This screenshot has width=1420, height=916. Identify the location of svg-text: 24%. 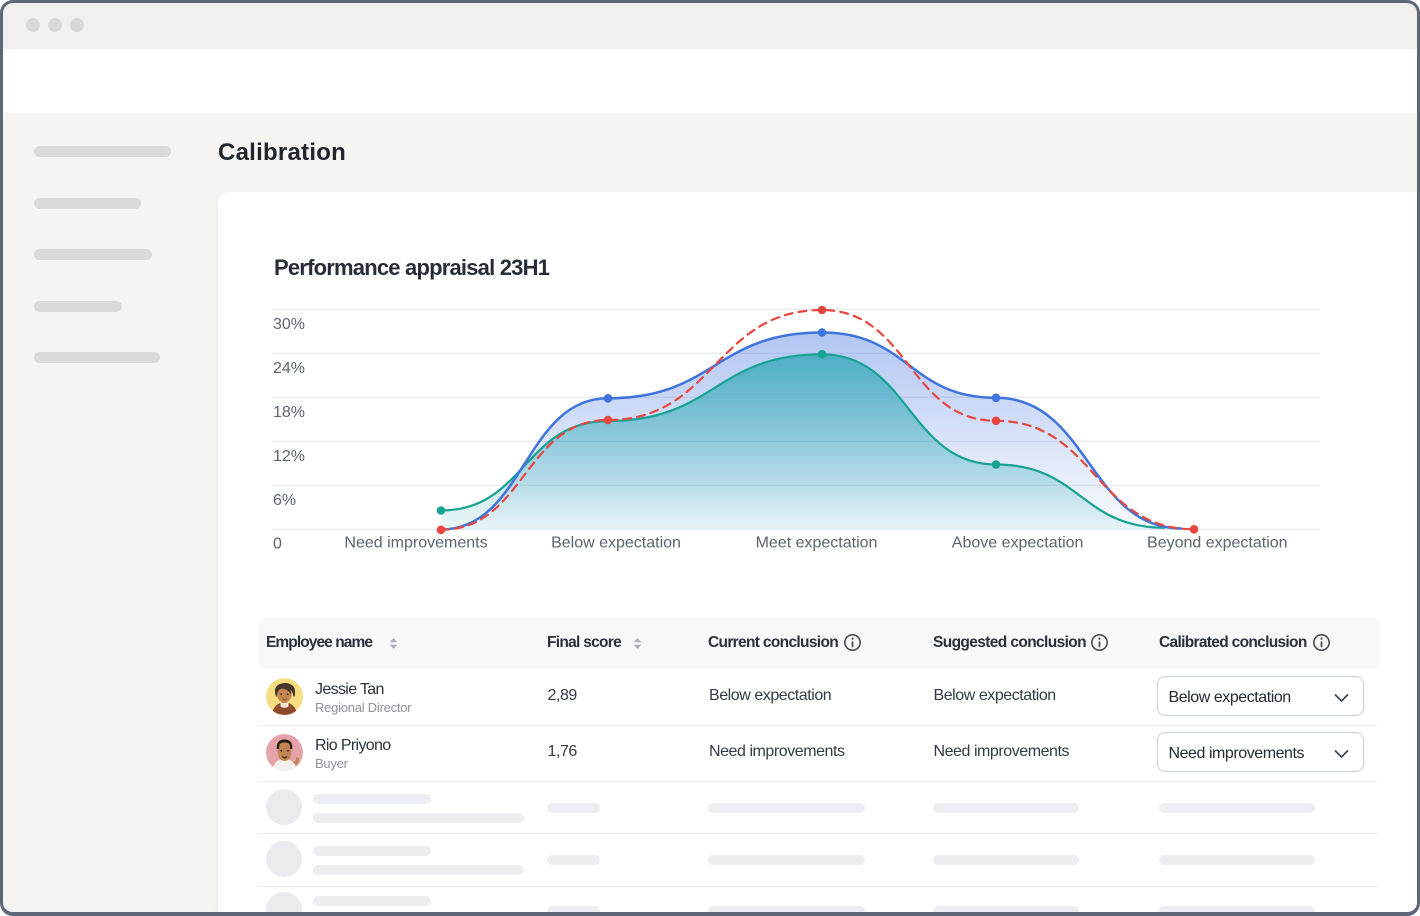
(289, 368).